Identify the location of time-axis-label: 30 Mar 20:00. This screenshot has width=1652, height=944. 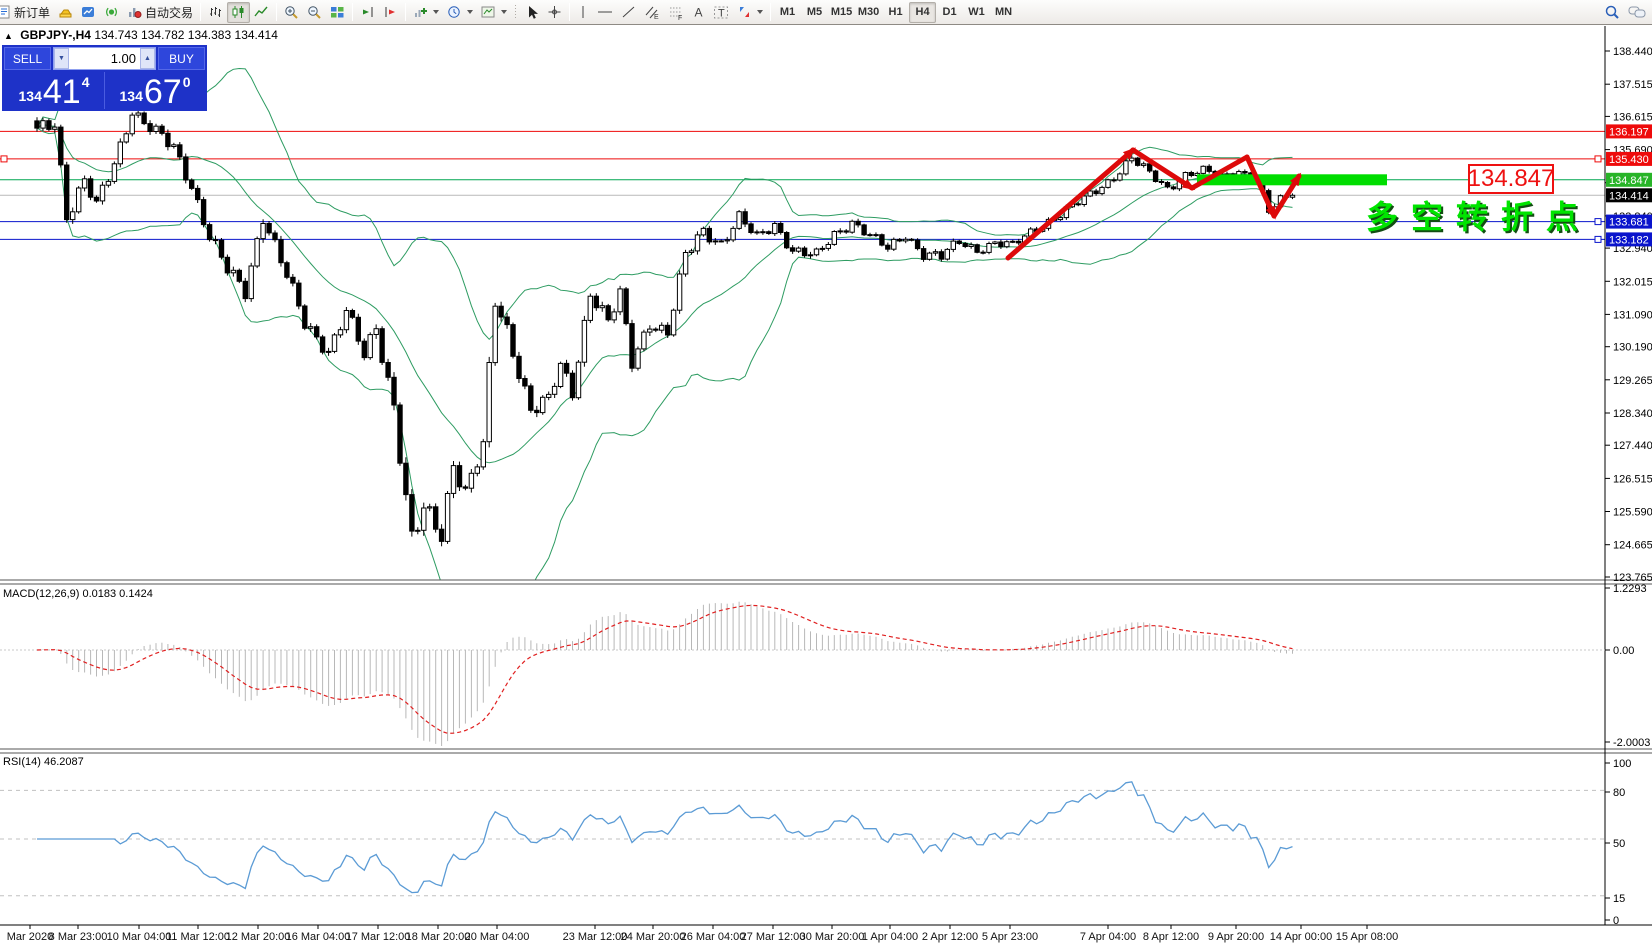
(832, 937).